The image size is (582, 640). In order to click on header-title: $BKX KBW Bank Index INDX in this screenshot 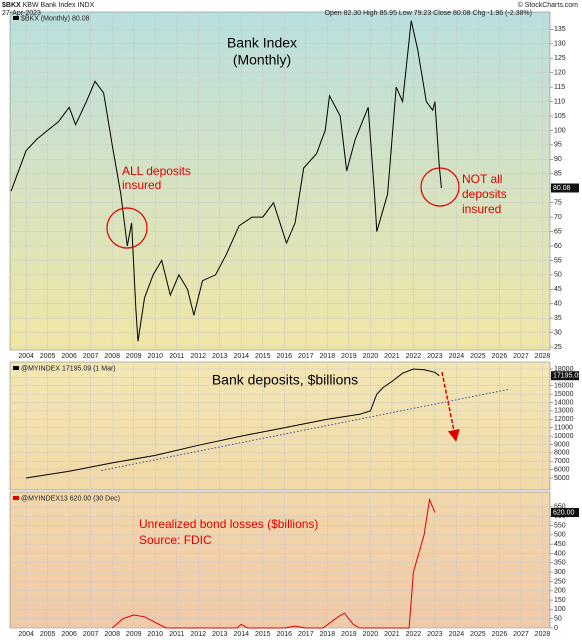, I will do `click(48, 5)`.